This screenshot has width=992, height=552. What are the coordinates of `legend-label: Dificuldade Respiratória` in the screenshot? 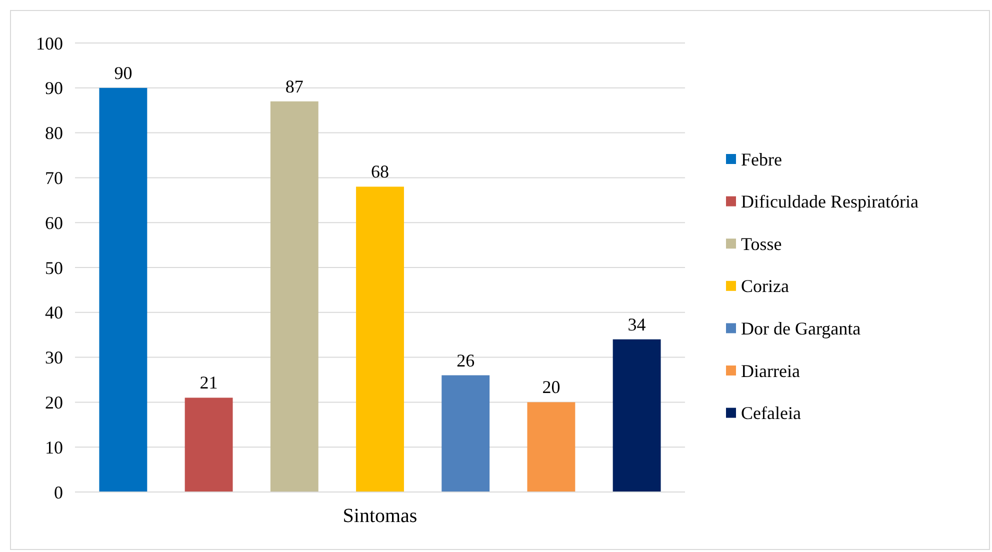 It's located at (829, 202).